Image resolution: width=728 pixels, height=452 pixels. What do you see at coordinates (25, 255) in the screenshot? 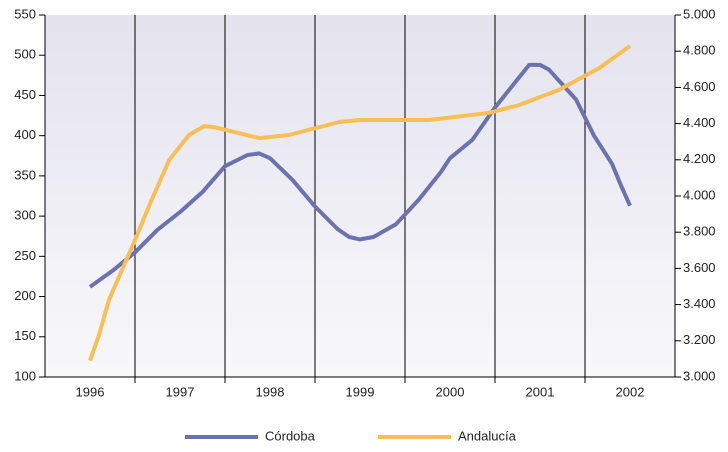
I see `y-tick-label: 250` at bounding box center [25, 255].